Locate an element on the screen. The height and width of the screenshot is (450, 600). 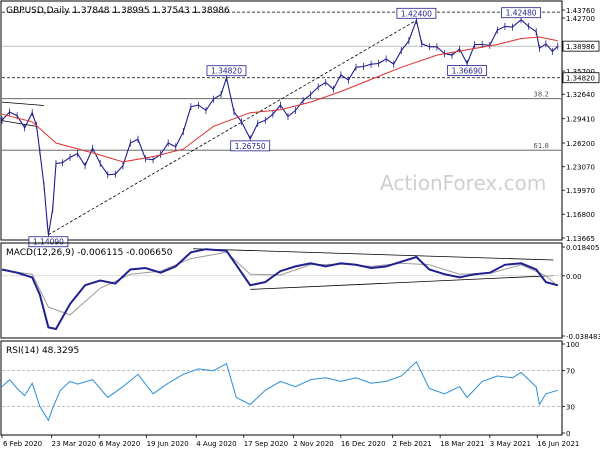
price-tick-label-1: 1.42700 is located at coordinates (580, 19).